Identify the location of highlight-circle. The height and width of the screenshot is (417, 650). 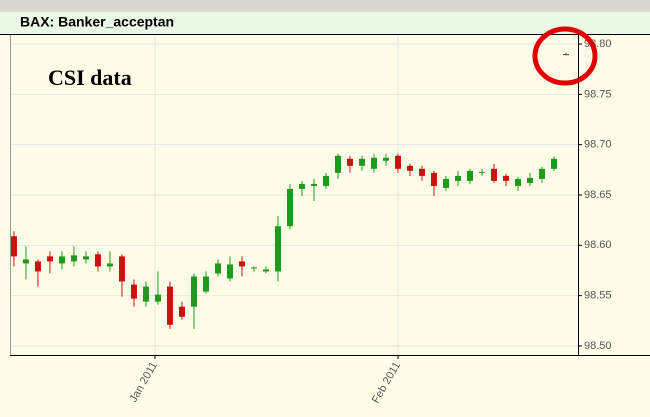
(565, 56).